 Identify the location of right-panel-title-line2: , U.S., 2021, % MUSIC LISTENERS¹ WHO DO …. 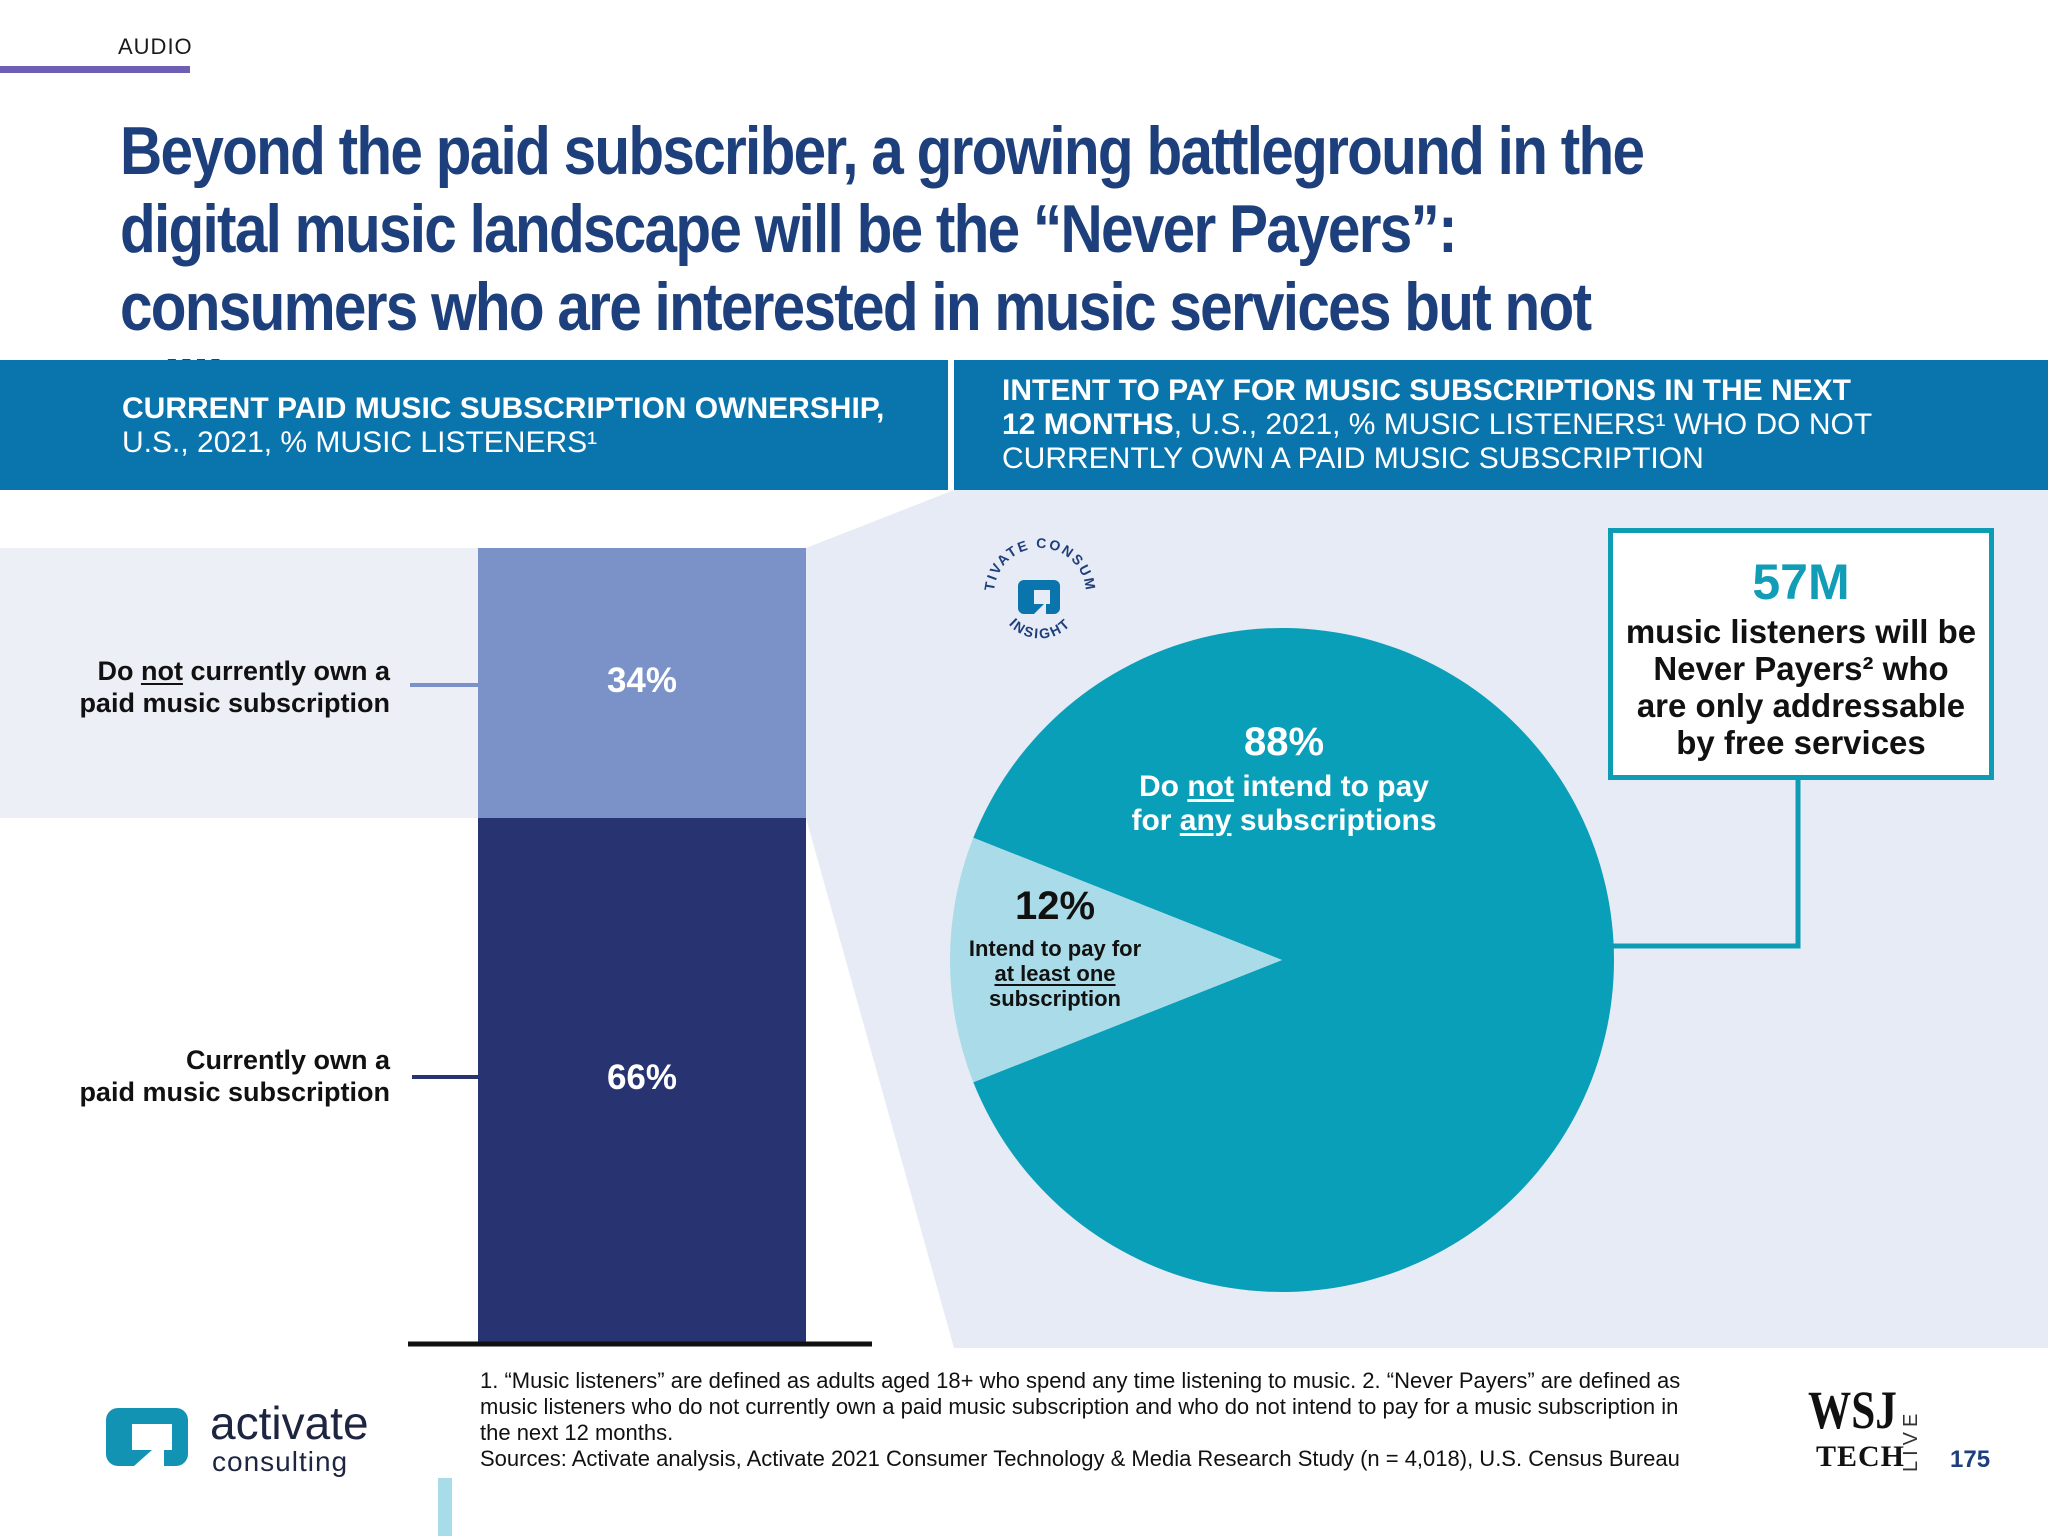
(1523, 424).